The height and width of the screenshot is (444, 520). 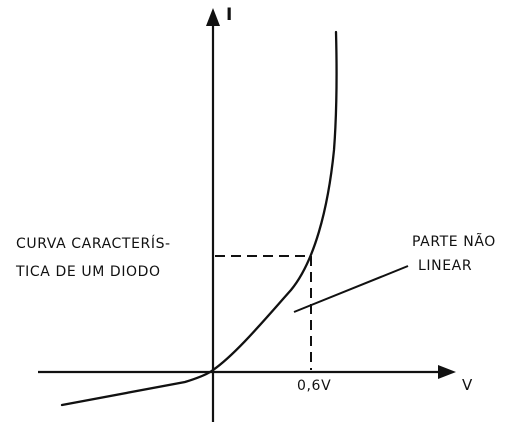 I want to click on x-axis-arrowhead, so click(x=447, y=372).